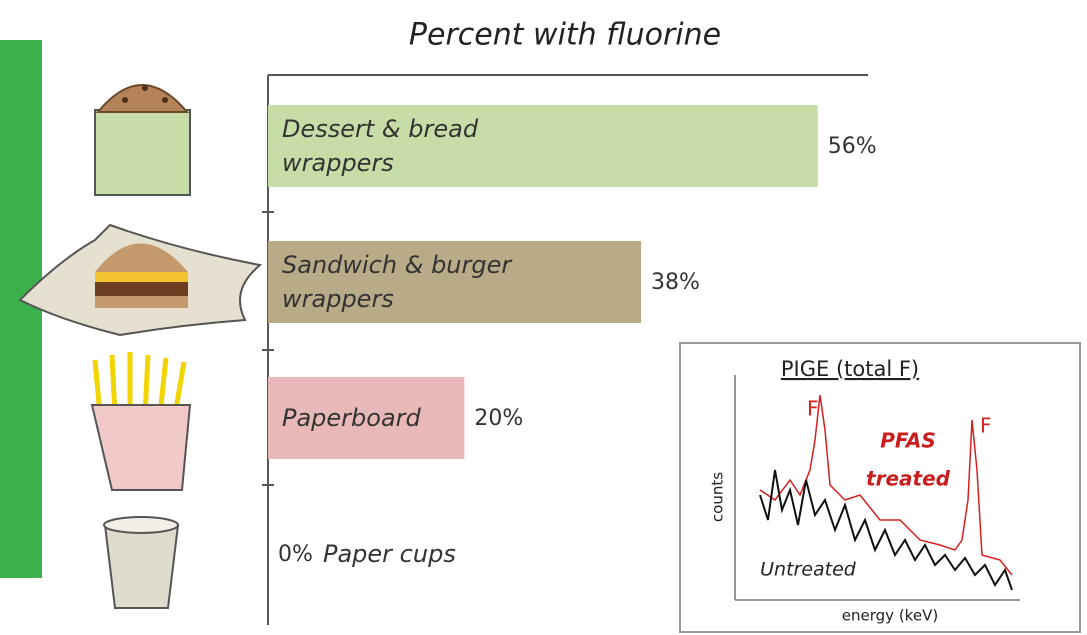  What do you see at coordinates (908, 441) in the screenshot?
I see `treated-label: PFAS` at bounding box center [908, 441].